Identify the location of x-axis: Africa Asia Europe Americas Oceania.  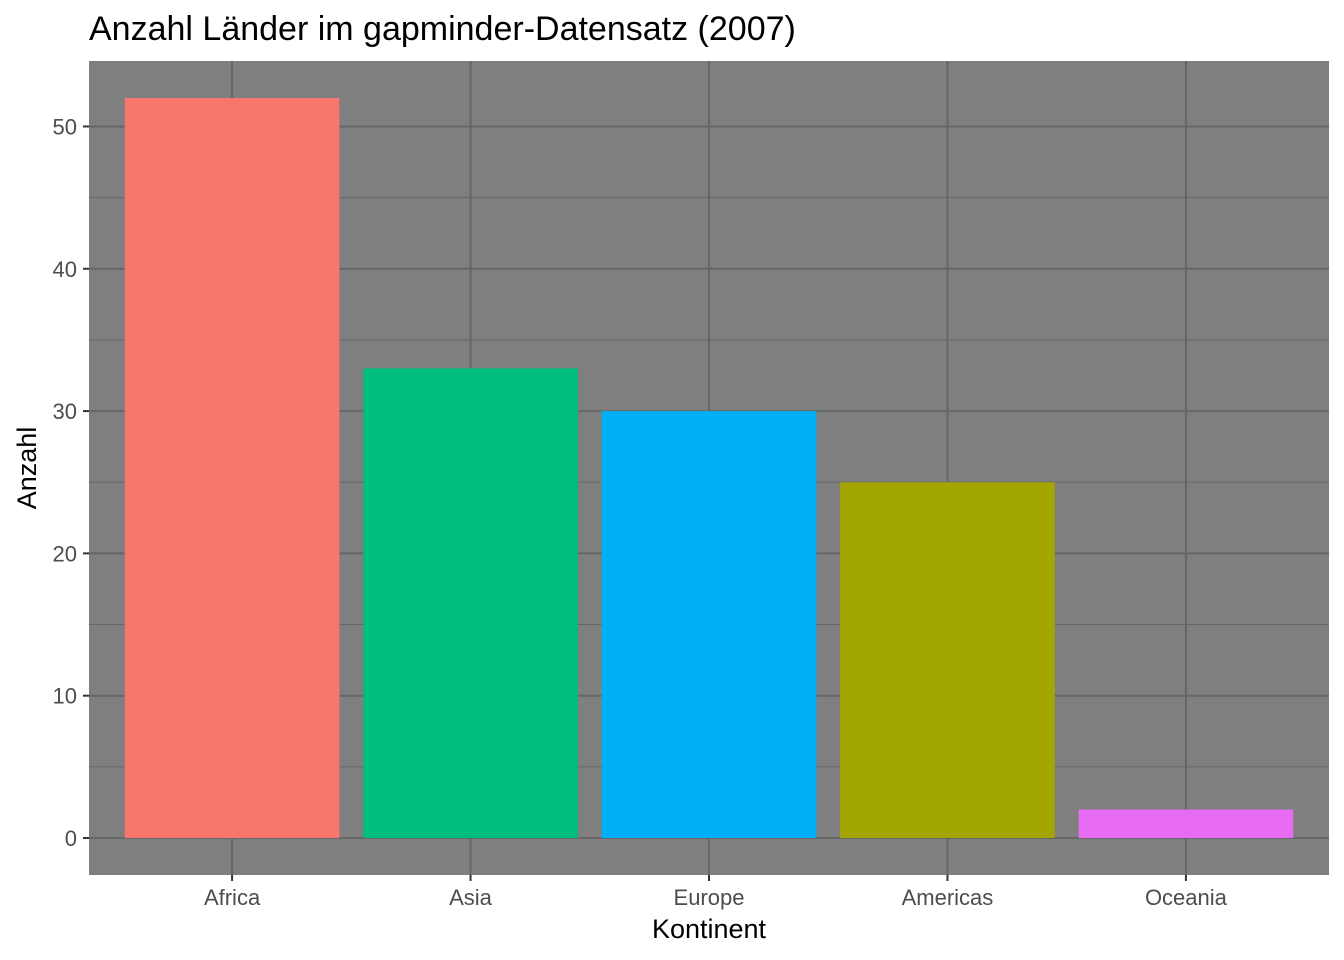
(716, 892).